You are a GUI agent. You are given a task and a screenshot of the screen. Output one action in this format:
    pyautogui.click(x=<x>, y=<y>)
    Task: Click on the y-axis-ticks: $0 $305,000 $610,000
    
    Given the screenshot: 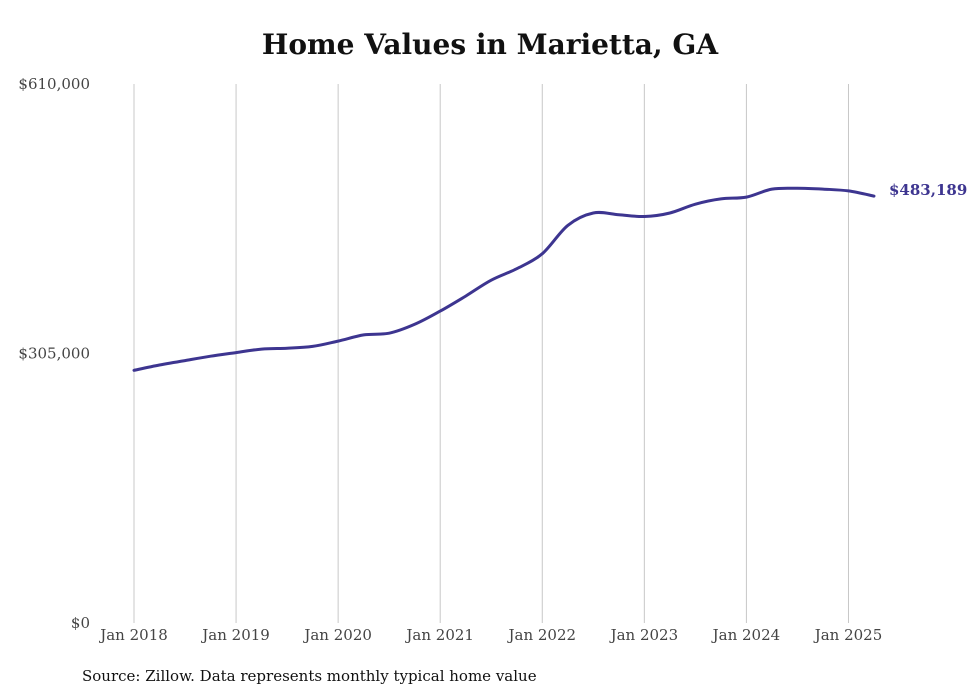 What is the action you would take?
    pyautogui.click(x=54, y=353)
    